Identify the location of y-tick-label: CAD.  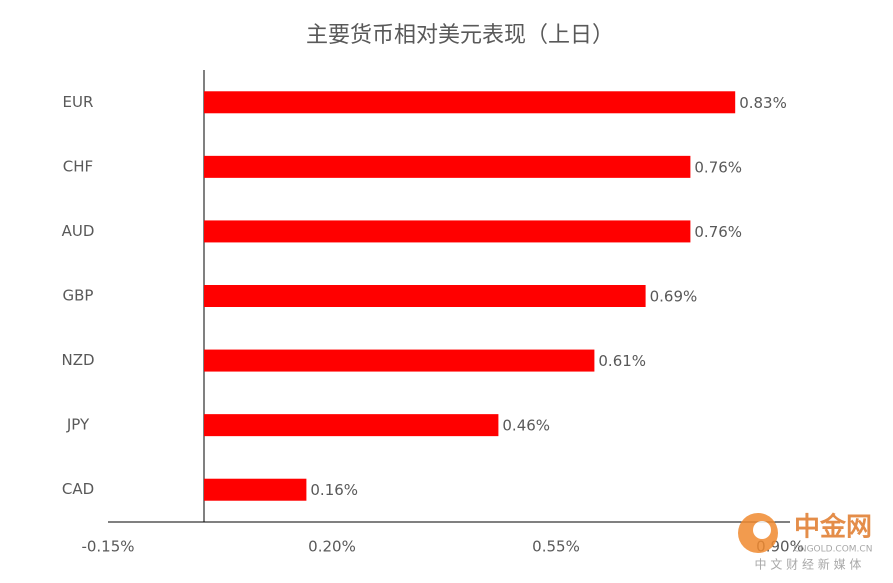
(78, 489).